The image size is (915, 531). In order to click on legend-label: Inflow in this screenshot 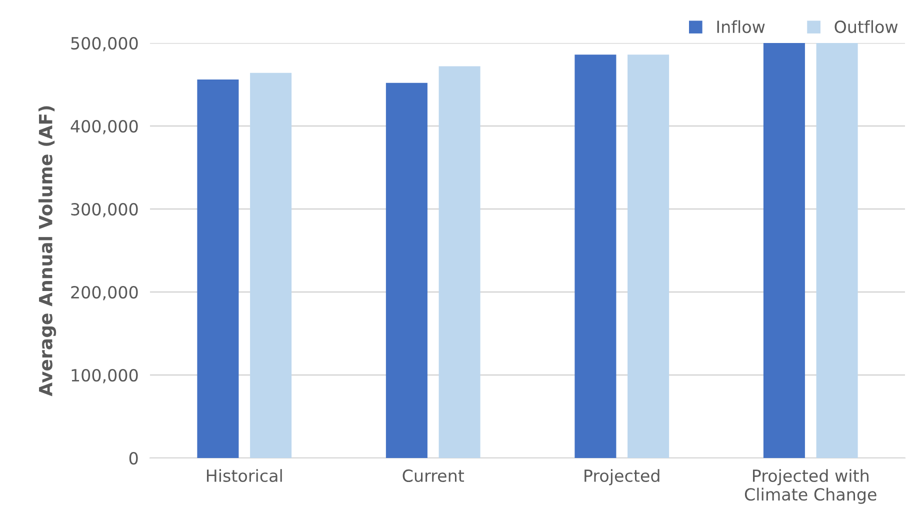, I will do `click(741, 27)`.